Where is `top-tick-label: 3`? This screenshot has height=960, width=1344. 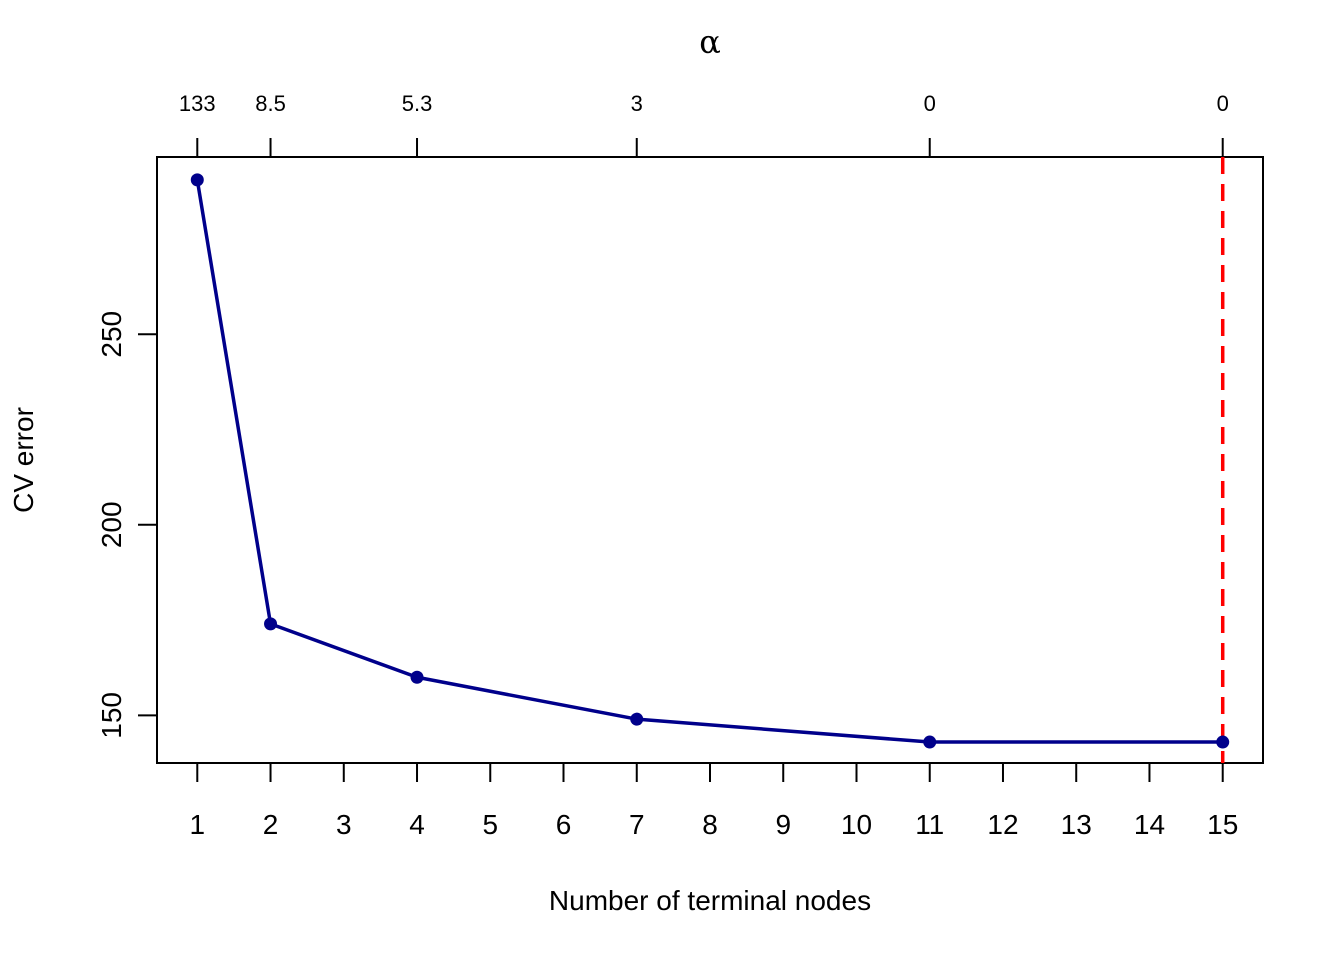
top-tick-label: 3 is located at coordinates (637, 103).